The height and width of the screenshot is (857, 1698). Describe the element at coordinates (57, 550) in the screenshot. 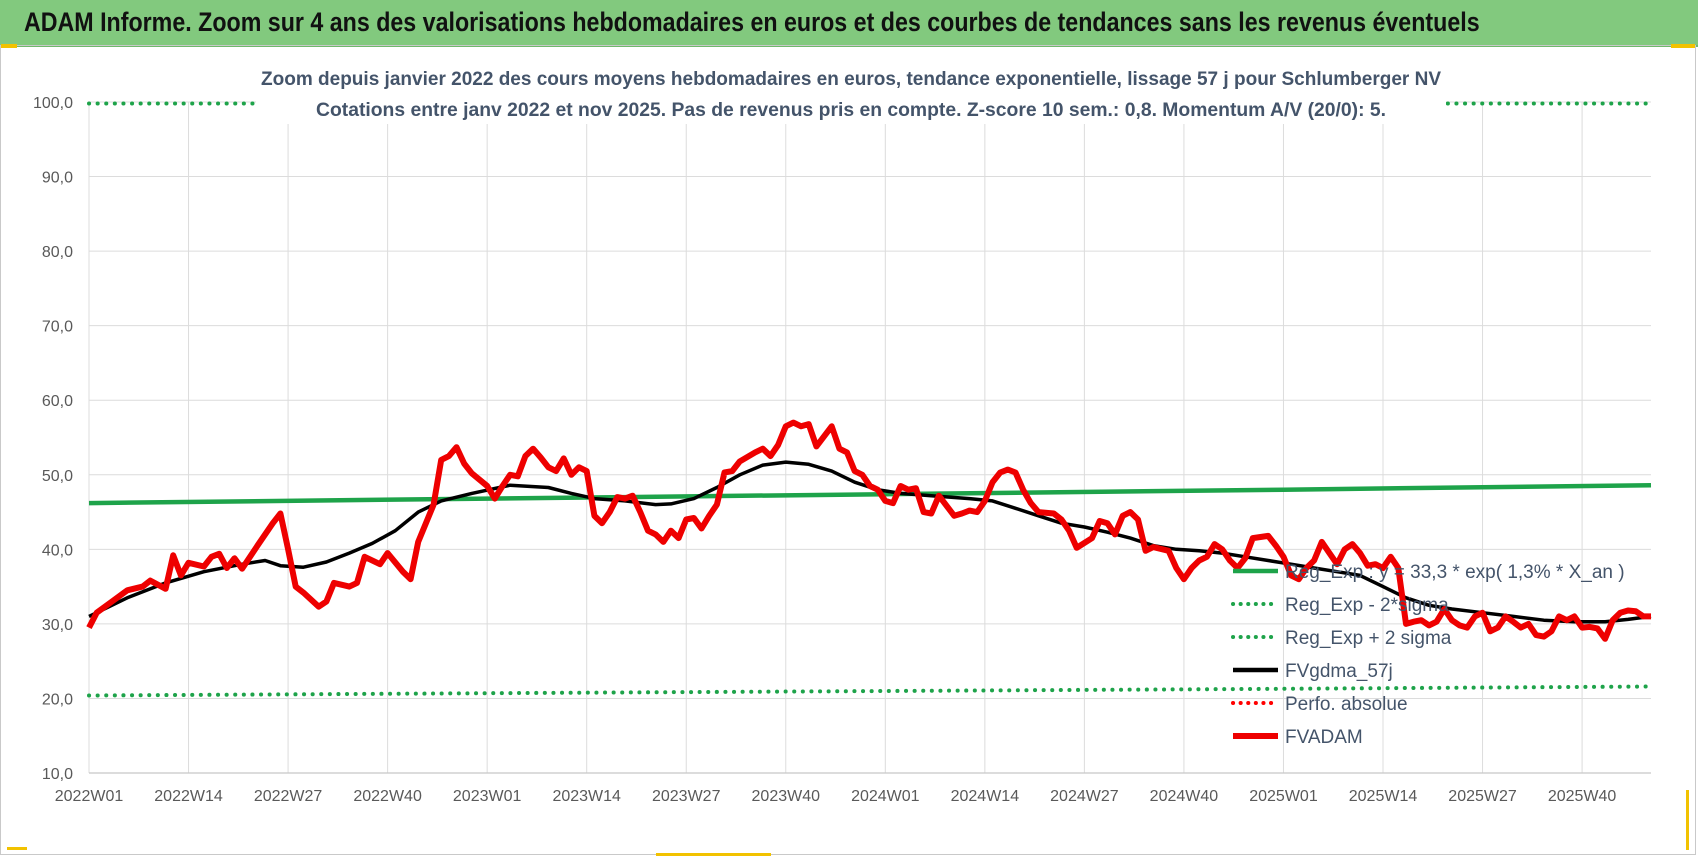

I see `y-tick-label: 40,0` at that location.